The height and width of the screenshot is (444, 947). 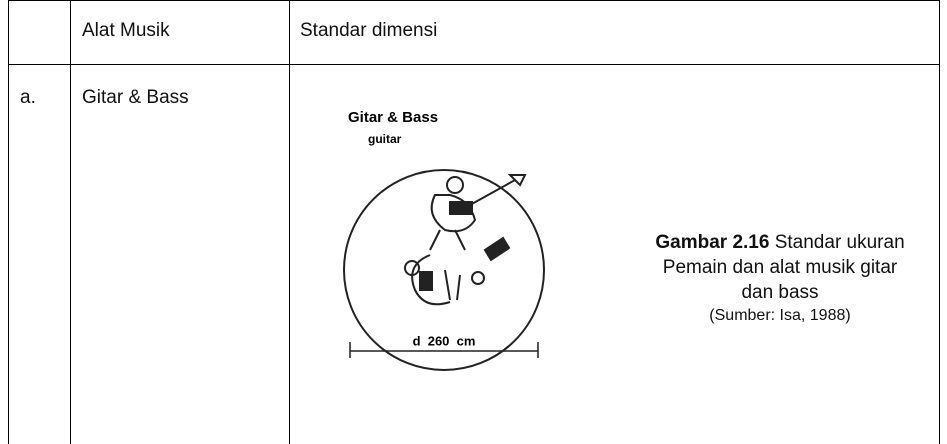 What do you see at coordinates (465, 240) in the screenshot?
I see `musician-sketch` at bounding box center [465, 240].